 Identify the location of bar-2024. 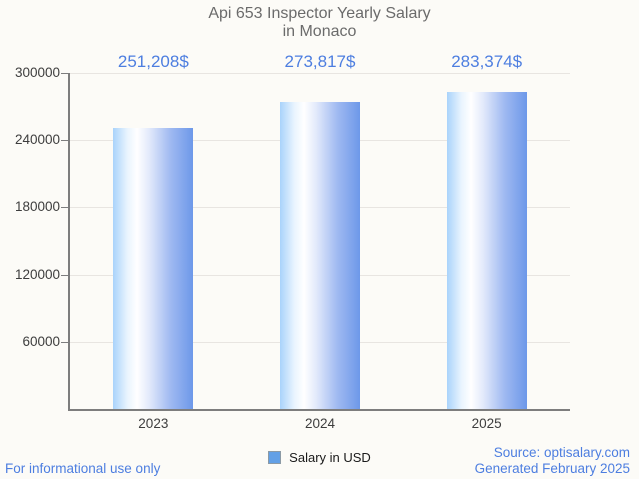
(320, 255).